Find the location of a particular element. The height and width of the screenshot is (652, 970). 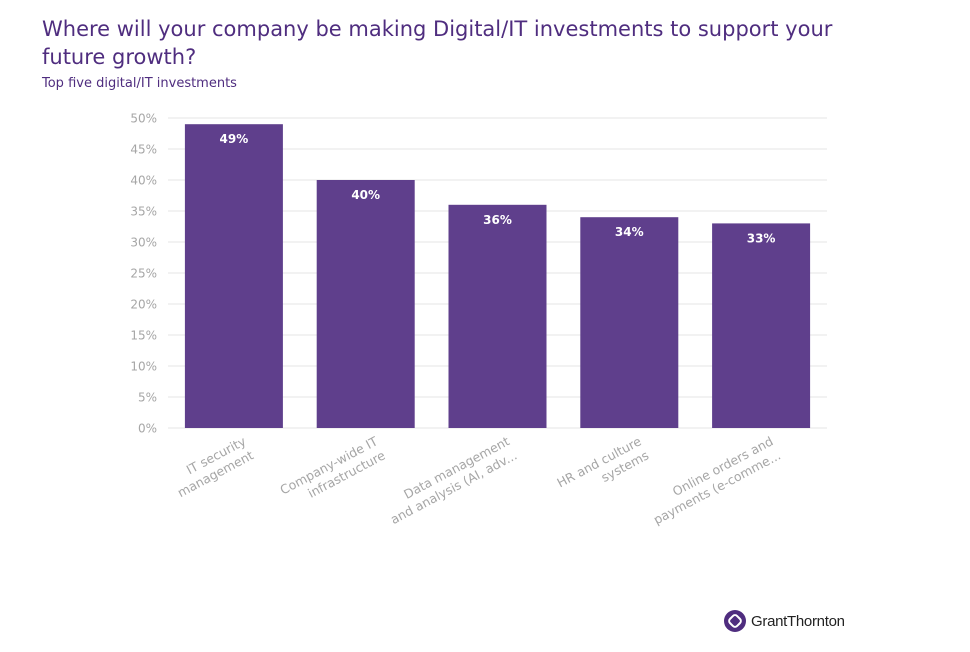

y-tick-label: 15% is located at coordinates (143, 336).